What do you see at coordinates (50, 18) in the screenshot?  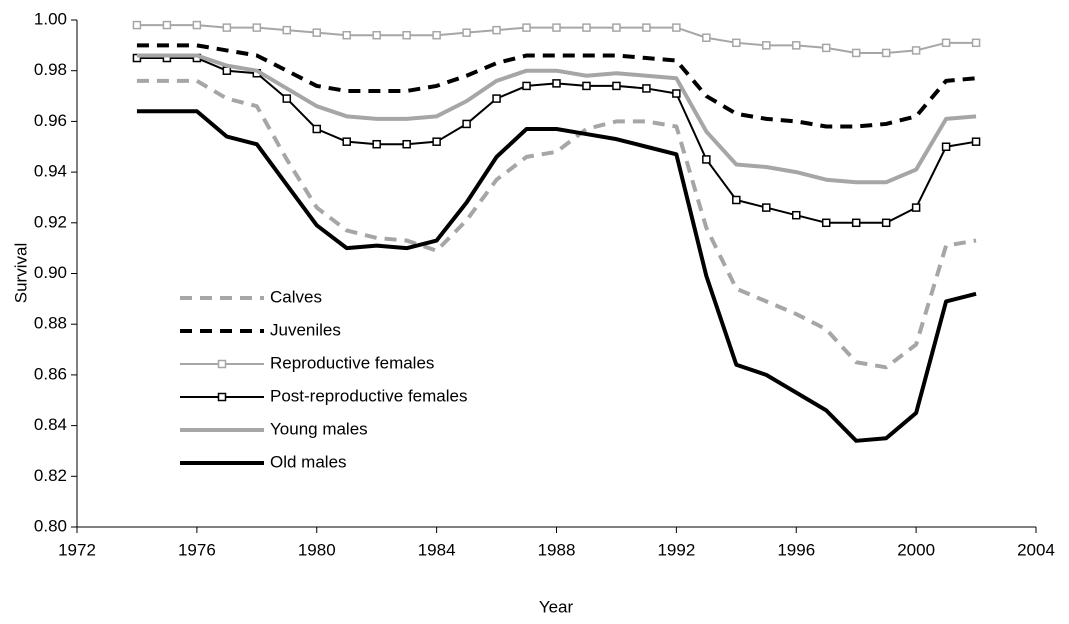 I see `y-tick-label: 1.00` at bounding box center [50, 18].